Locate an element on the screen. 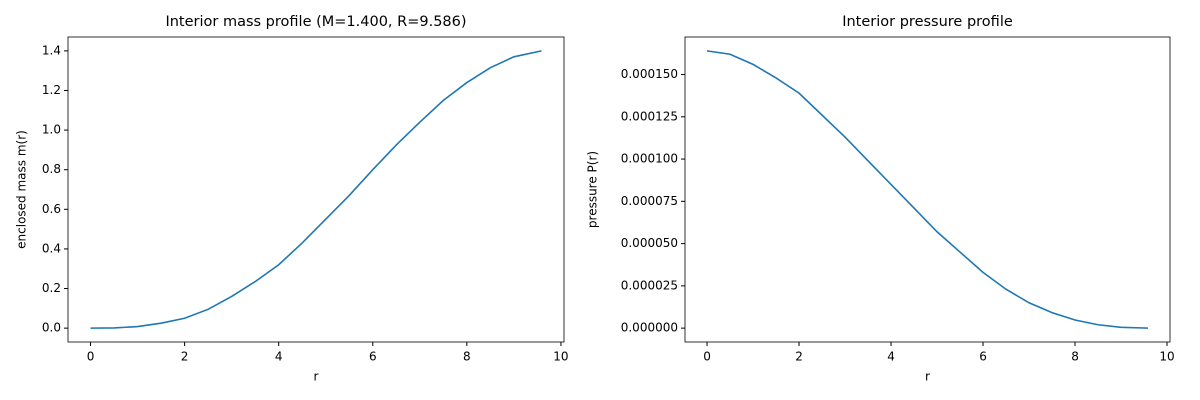 The height and width of the screenshot is (400, 1200). y-tick-label: 1.4 is located at coordinates (51, 50).